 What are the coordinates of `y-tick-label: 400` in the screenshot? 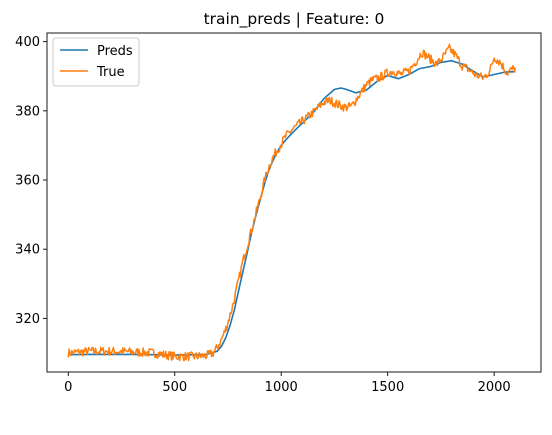 It's located at (27, 42).